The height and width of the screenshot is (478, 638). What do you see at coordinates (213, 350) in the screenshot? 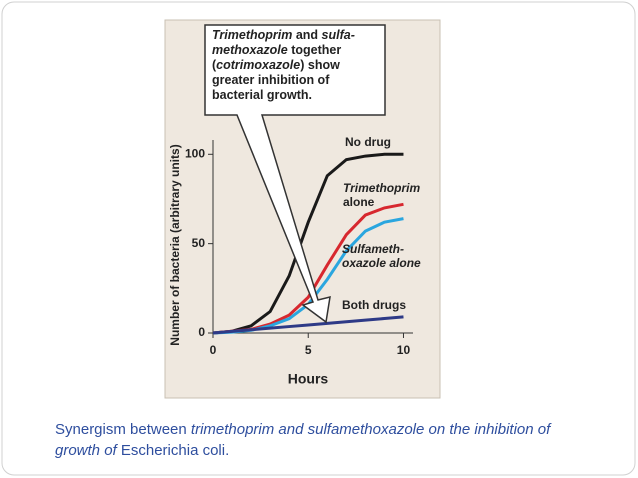
I see `x-tick-label: 0` at bounding box center [213, 350].